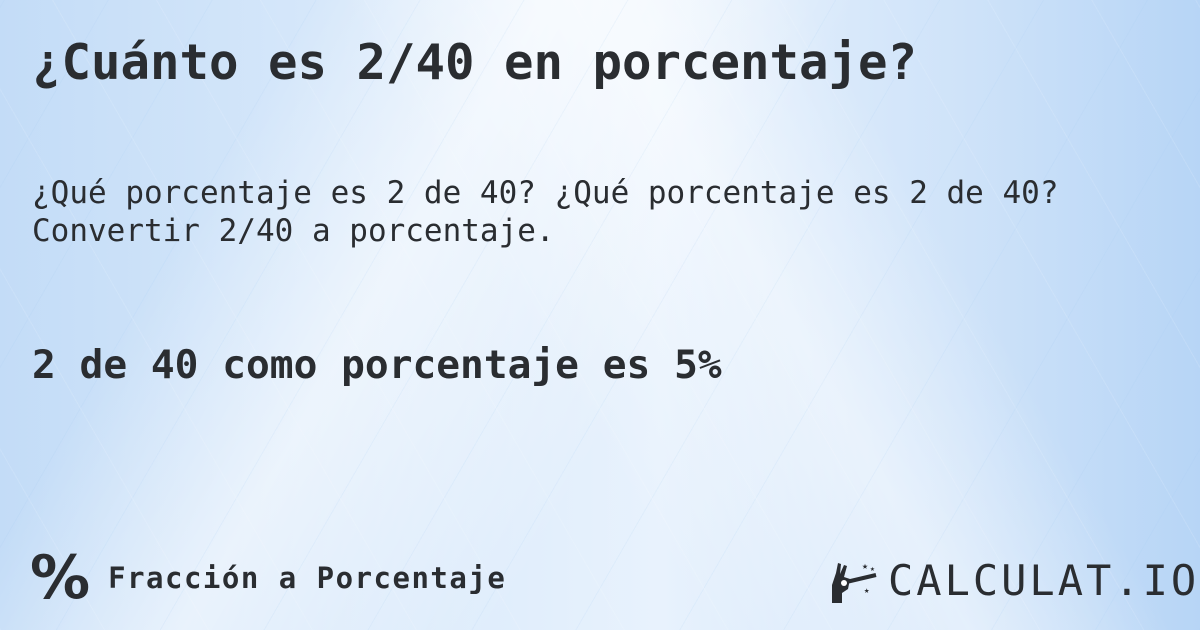 This screenshot has height=630, width=1200. What do you see at coordinates (60, 578) in the screenshot?
I see `percent-icon: %` at bounding box center [60, 578].